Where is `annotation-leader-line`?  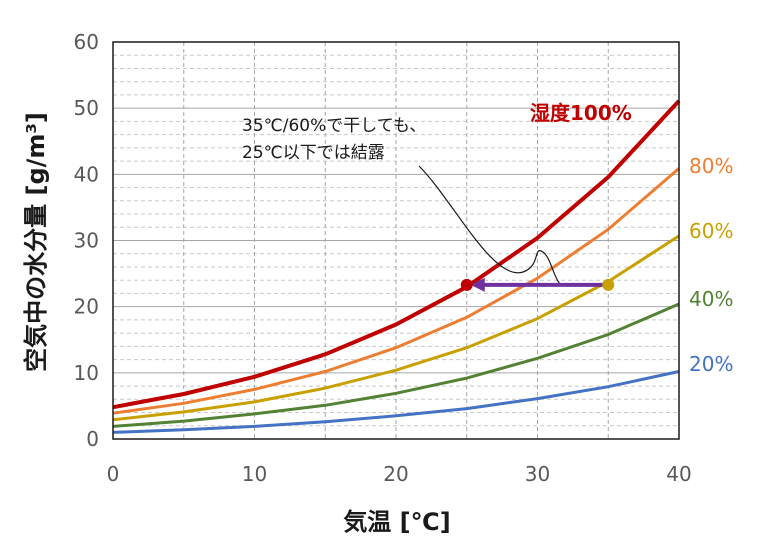
annotation-leader-line is located at coordinates (489, 225).